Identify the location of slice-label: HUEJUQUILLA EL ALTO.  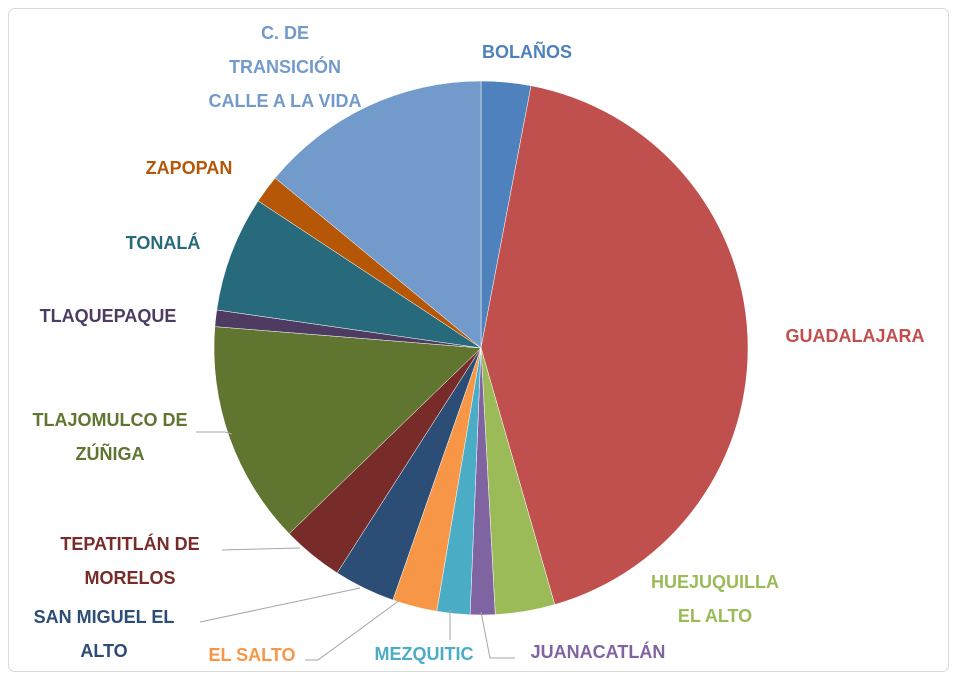
(714, 599).